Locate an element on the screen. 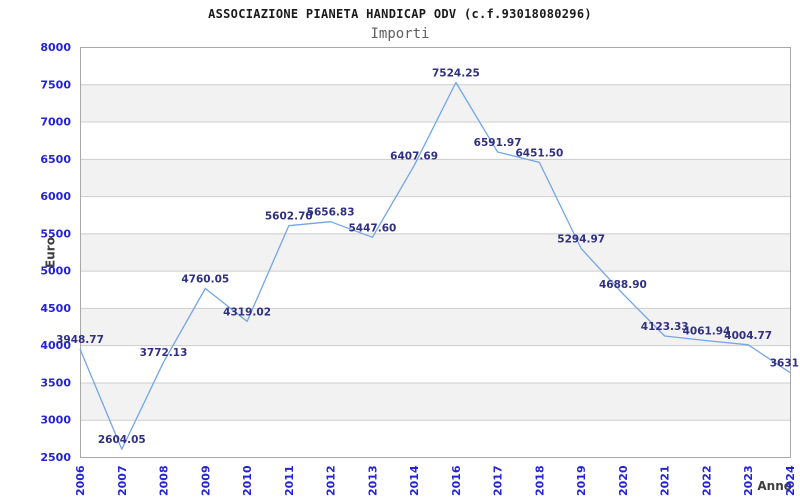  y-tick-label: 8000 is located at coordinates (55, 47).